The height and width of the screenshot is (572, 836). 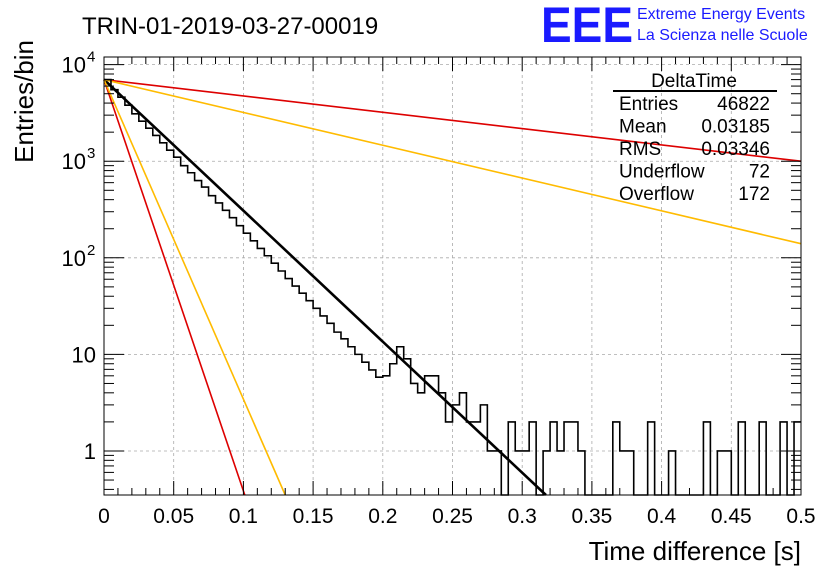 What do you see at coordinates (173, 516) in the screenshot?
I see `x-tick-label: 0.05` at bounding box center [173, 516].